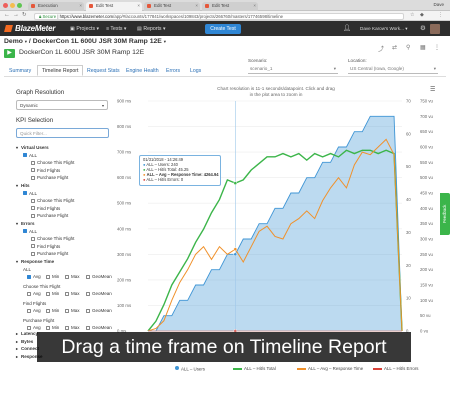 This screenshot has width=450, height=402. What do you see at coordinates (20, 70) in the screenshot?
I see `tab-summary: Summary` at bounding box center [20, 70].